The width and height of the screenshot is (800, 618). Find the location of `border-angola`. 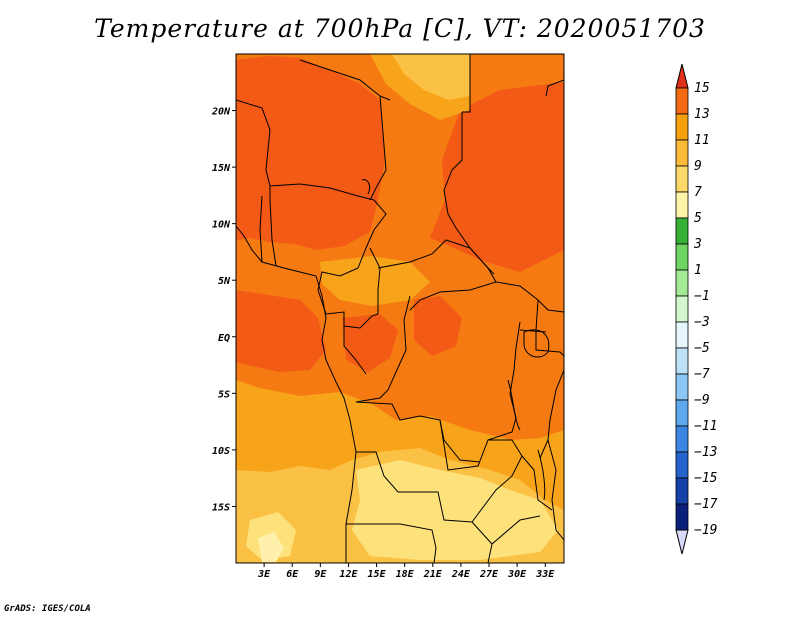

border-angola is located at coordinates (418, 462).